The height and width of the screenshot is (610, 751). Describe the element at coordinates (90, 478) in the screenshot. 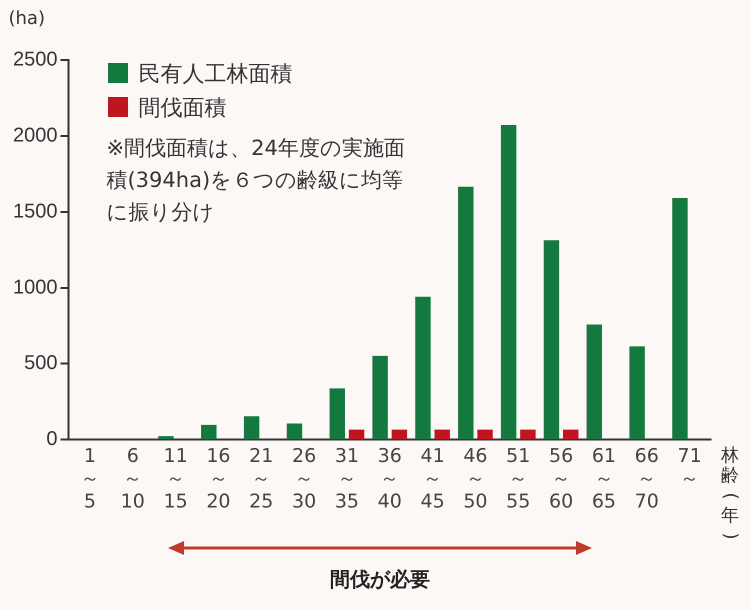

I see `x-tick-label: 1～5` at that location.